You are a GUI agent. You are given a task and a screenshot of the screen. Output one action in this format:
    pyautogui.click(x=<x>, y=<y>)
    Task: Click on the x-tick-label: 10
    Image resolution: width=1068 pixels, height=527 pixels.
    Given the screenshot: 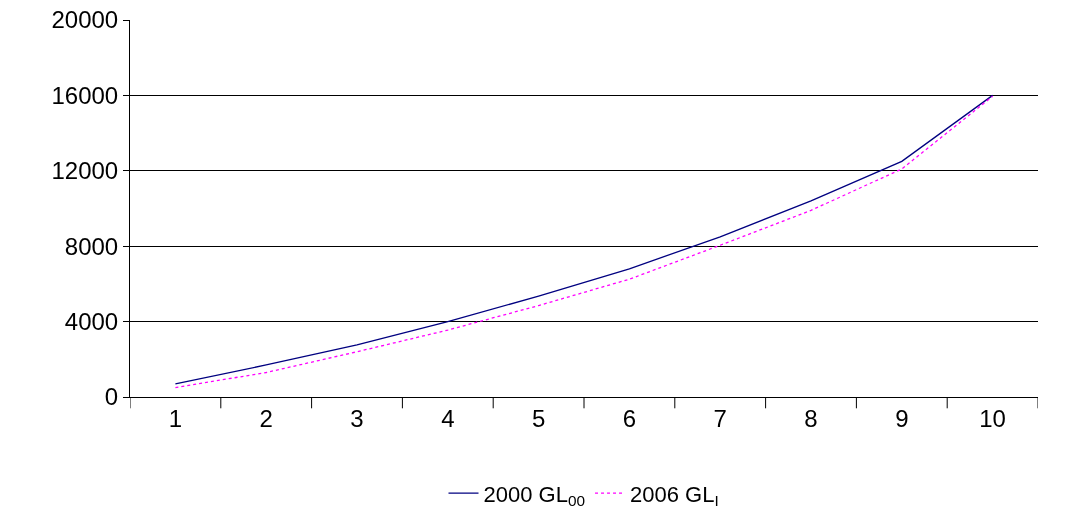 What is the action you would take?
    pyautogui.click(x=992, y=418)
    